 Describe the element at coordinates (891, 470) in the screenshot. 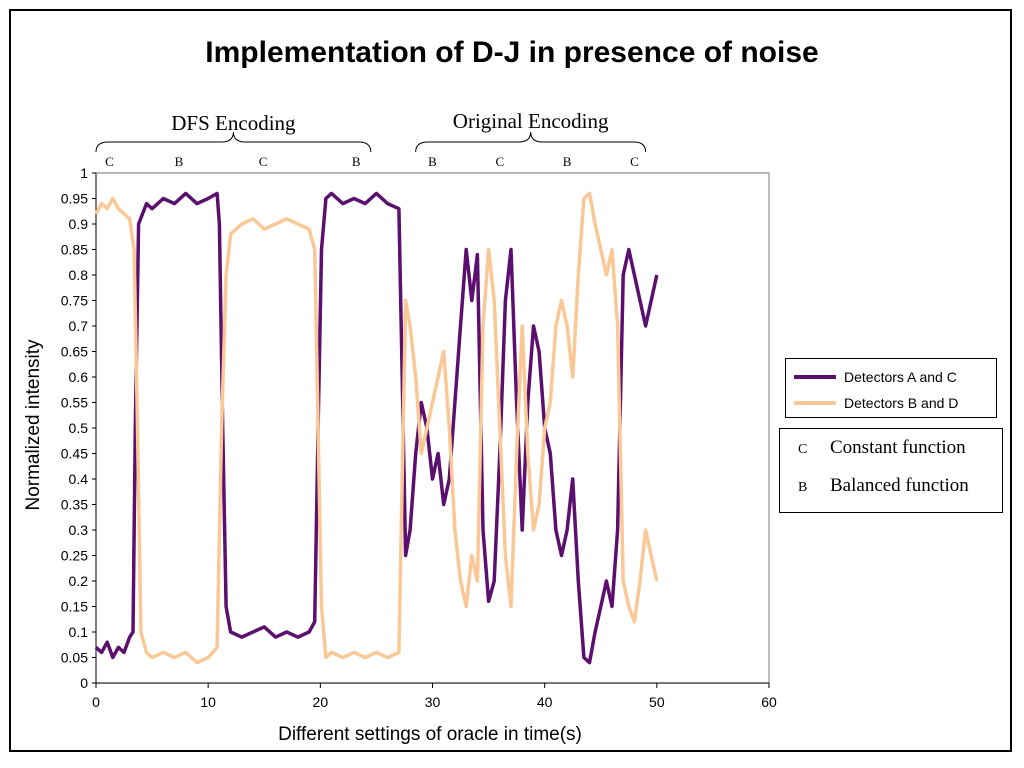

I see `function-key-box: C Constant function B Balanced function` at that location.